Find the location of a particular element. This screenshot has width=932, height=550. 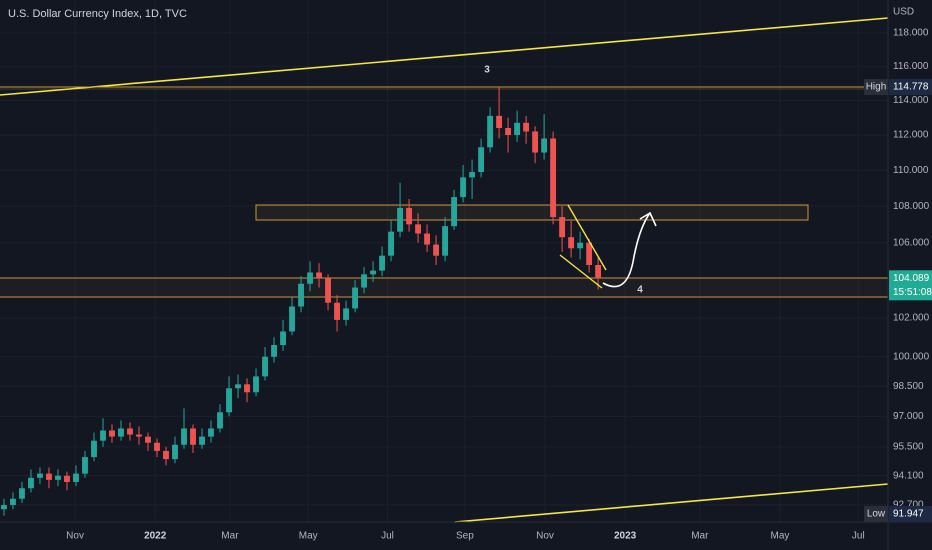

support-zone is located at coordinates (444, 287).